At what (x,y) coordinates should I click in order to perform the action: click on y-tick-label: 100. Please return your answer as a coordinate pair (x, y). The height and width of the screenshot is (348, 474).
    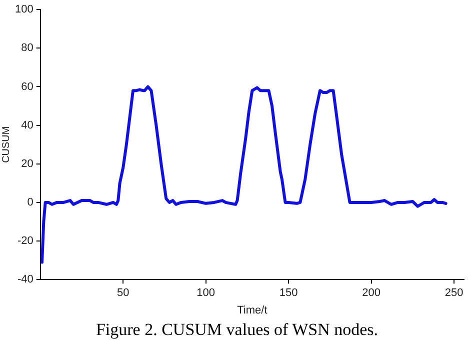
    Looking at the image, I should click on (24, 10).